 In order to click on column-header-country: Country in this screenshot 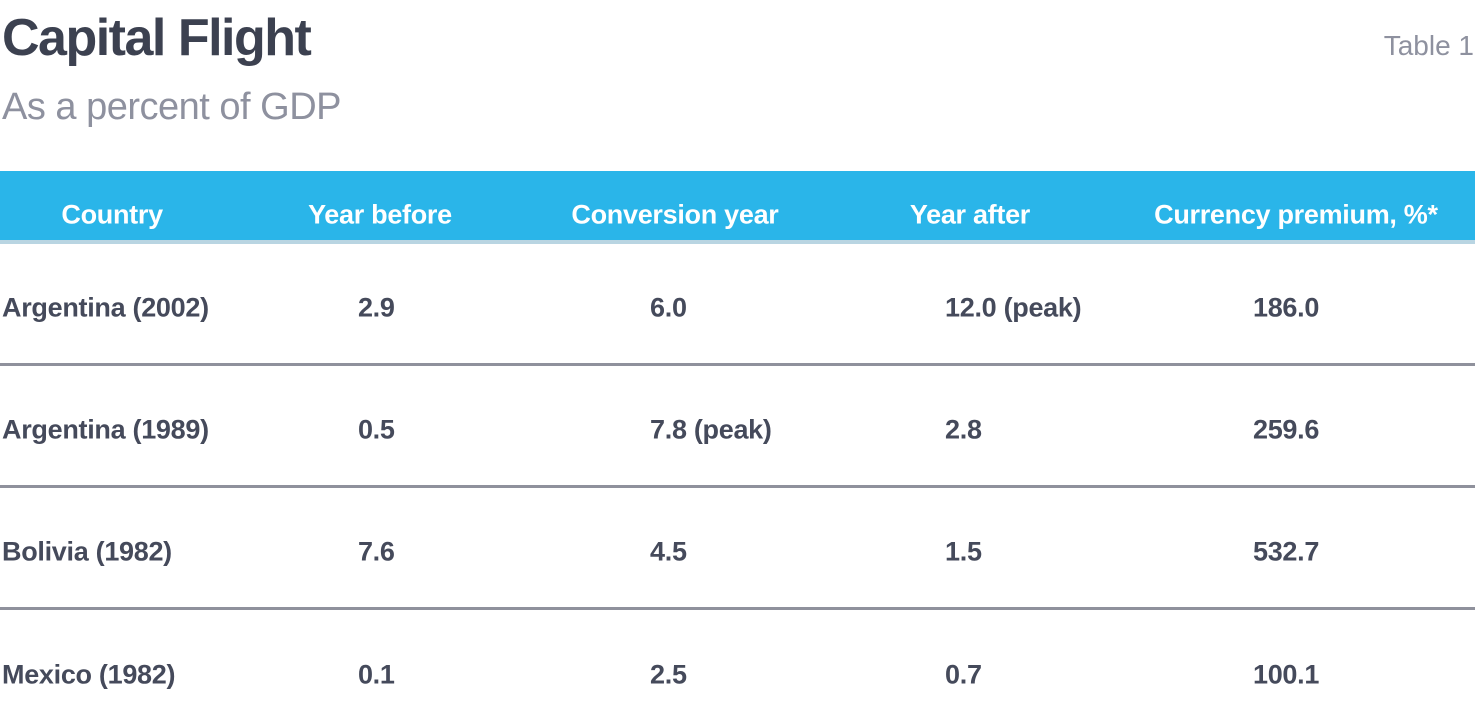, I will do `click(112, 214)`.